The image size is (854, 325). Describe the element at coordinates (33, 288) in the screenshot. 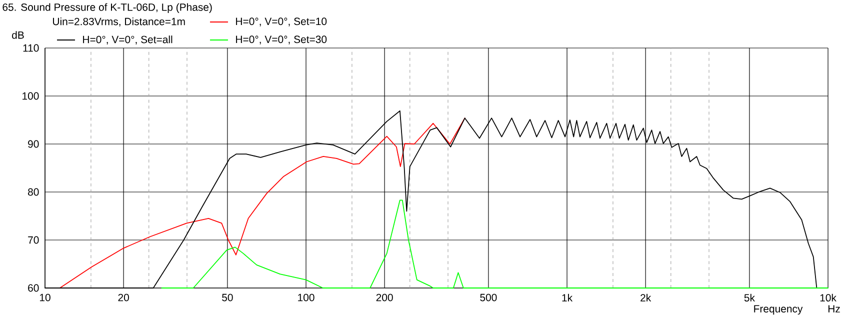

I see `y-tick-label: 60` at that location.